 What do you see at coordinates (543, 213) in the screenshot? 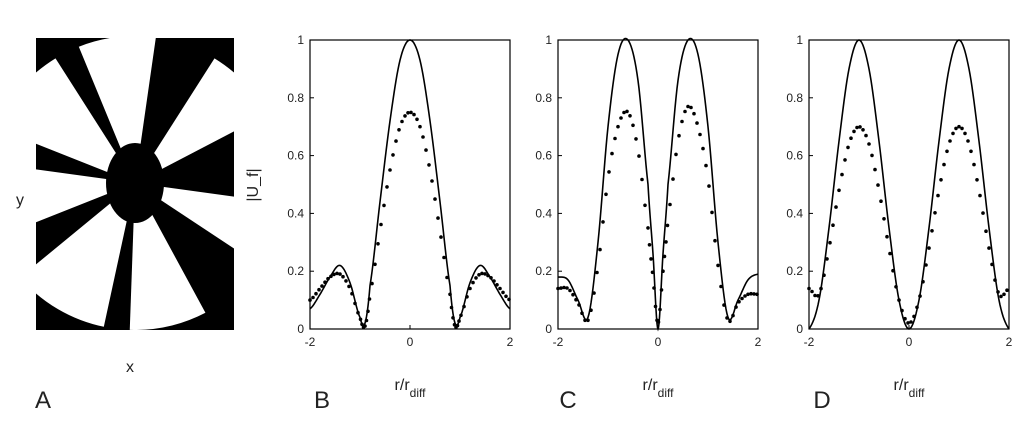
I see `panel-c-y-tick-label: 0.4` at bounding box center [543, 213].